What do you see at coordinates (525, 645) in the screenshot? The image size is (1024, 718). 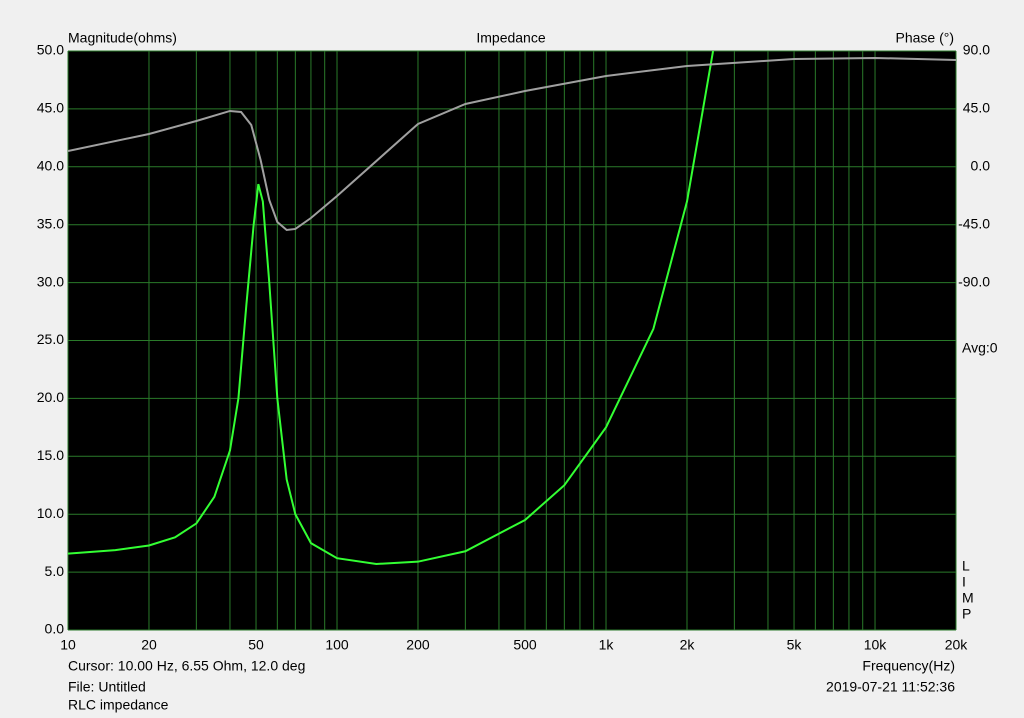 I see `x-tick-label: 500` at bounding box center [525, 645].